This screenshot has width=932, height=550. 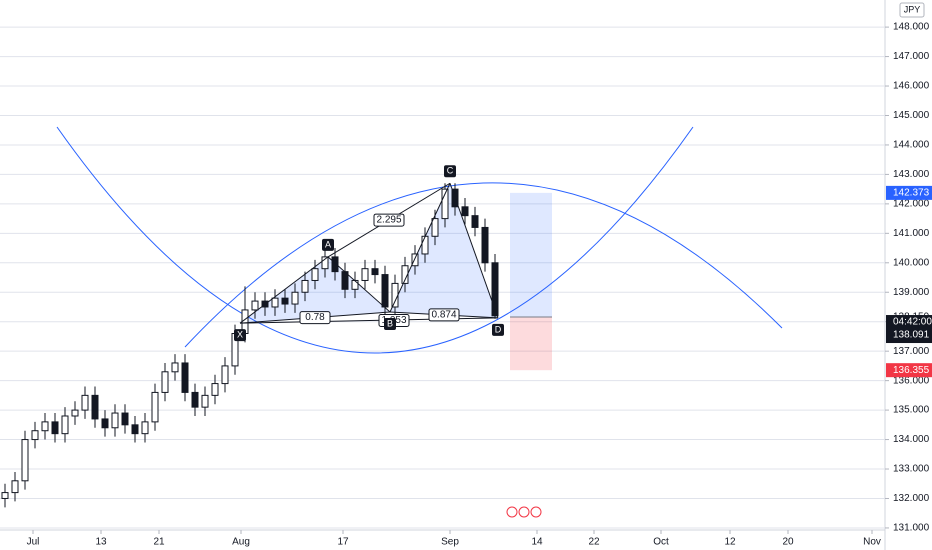 I want to click on stop-price-bg, so click(x=909, y=370).